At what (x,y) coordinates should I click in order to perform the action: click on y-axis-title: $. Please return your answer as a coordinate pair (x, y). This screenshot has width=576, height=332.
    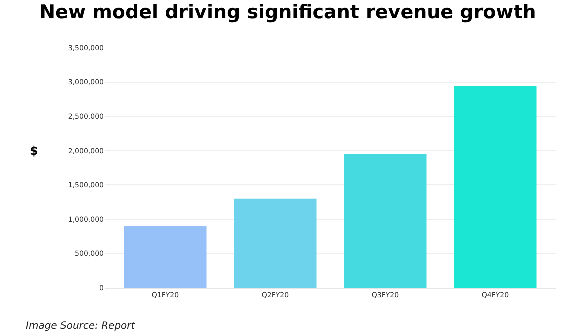
    Looking at the image, I should click on (34, 151).